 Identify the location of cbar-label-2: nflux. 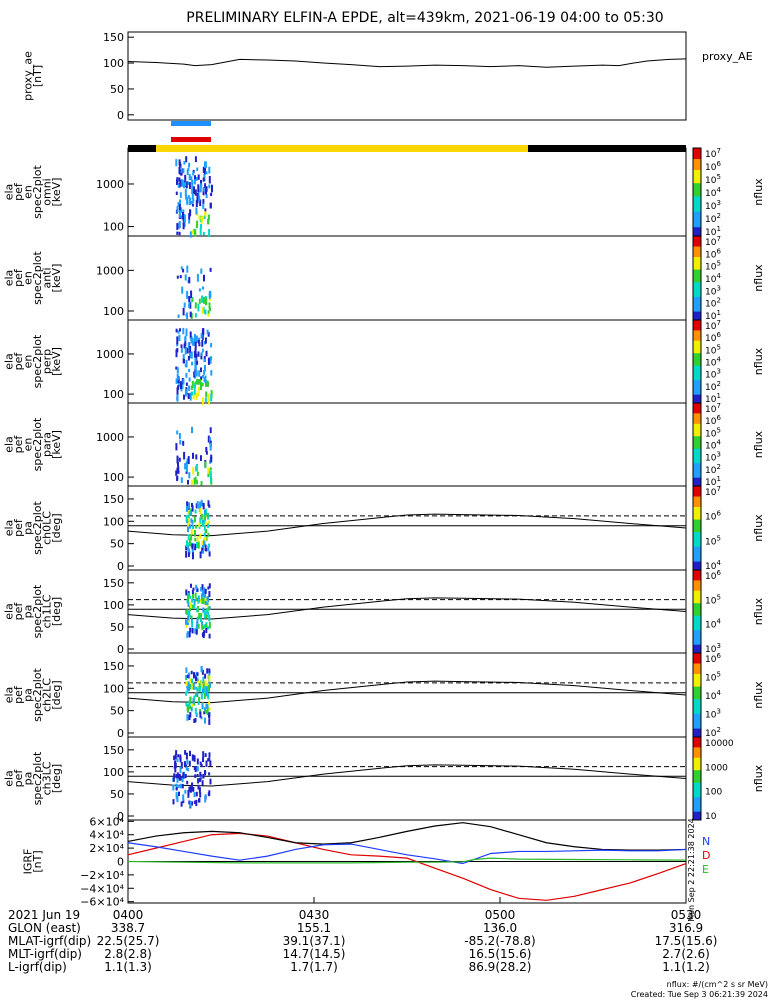
(758, 278).